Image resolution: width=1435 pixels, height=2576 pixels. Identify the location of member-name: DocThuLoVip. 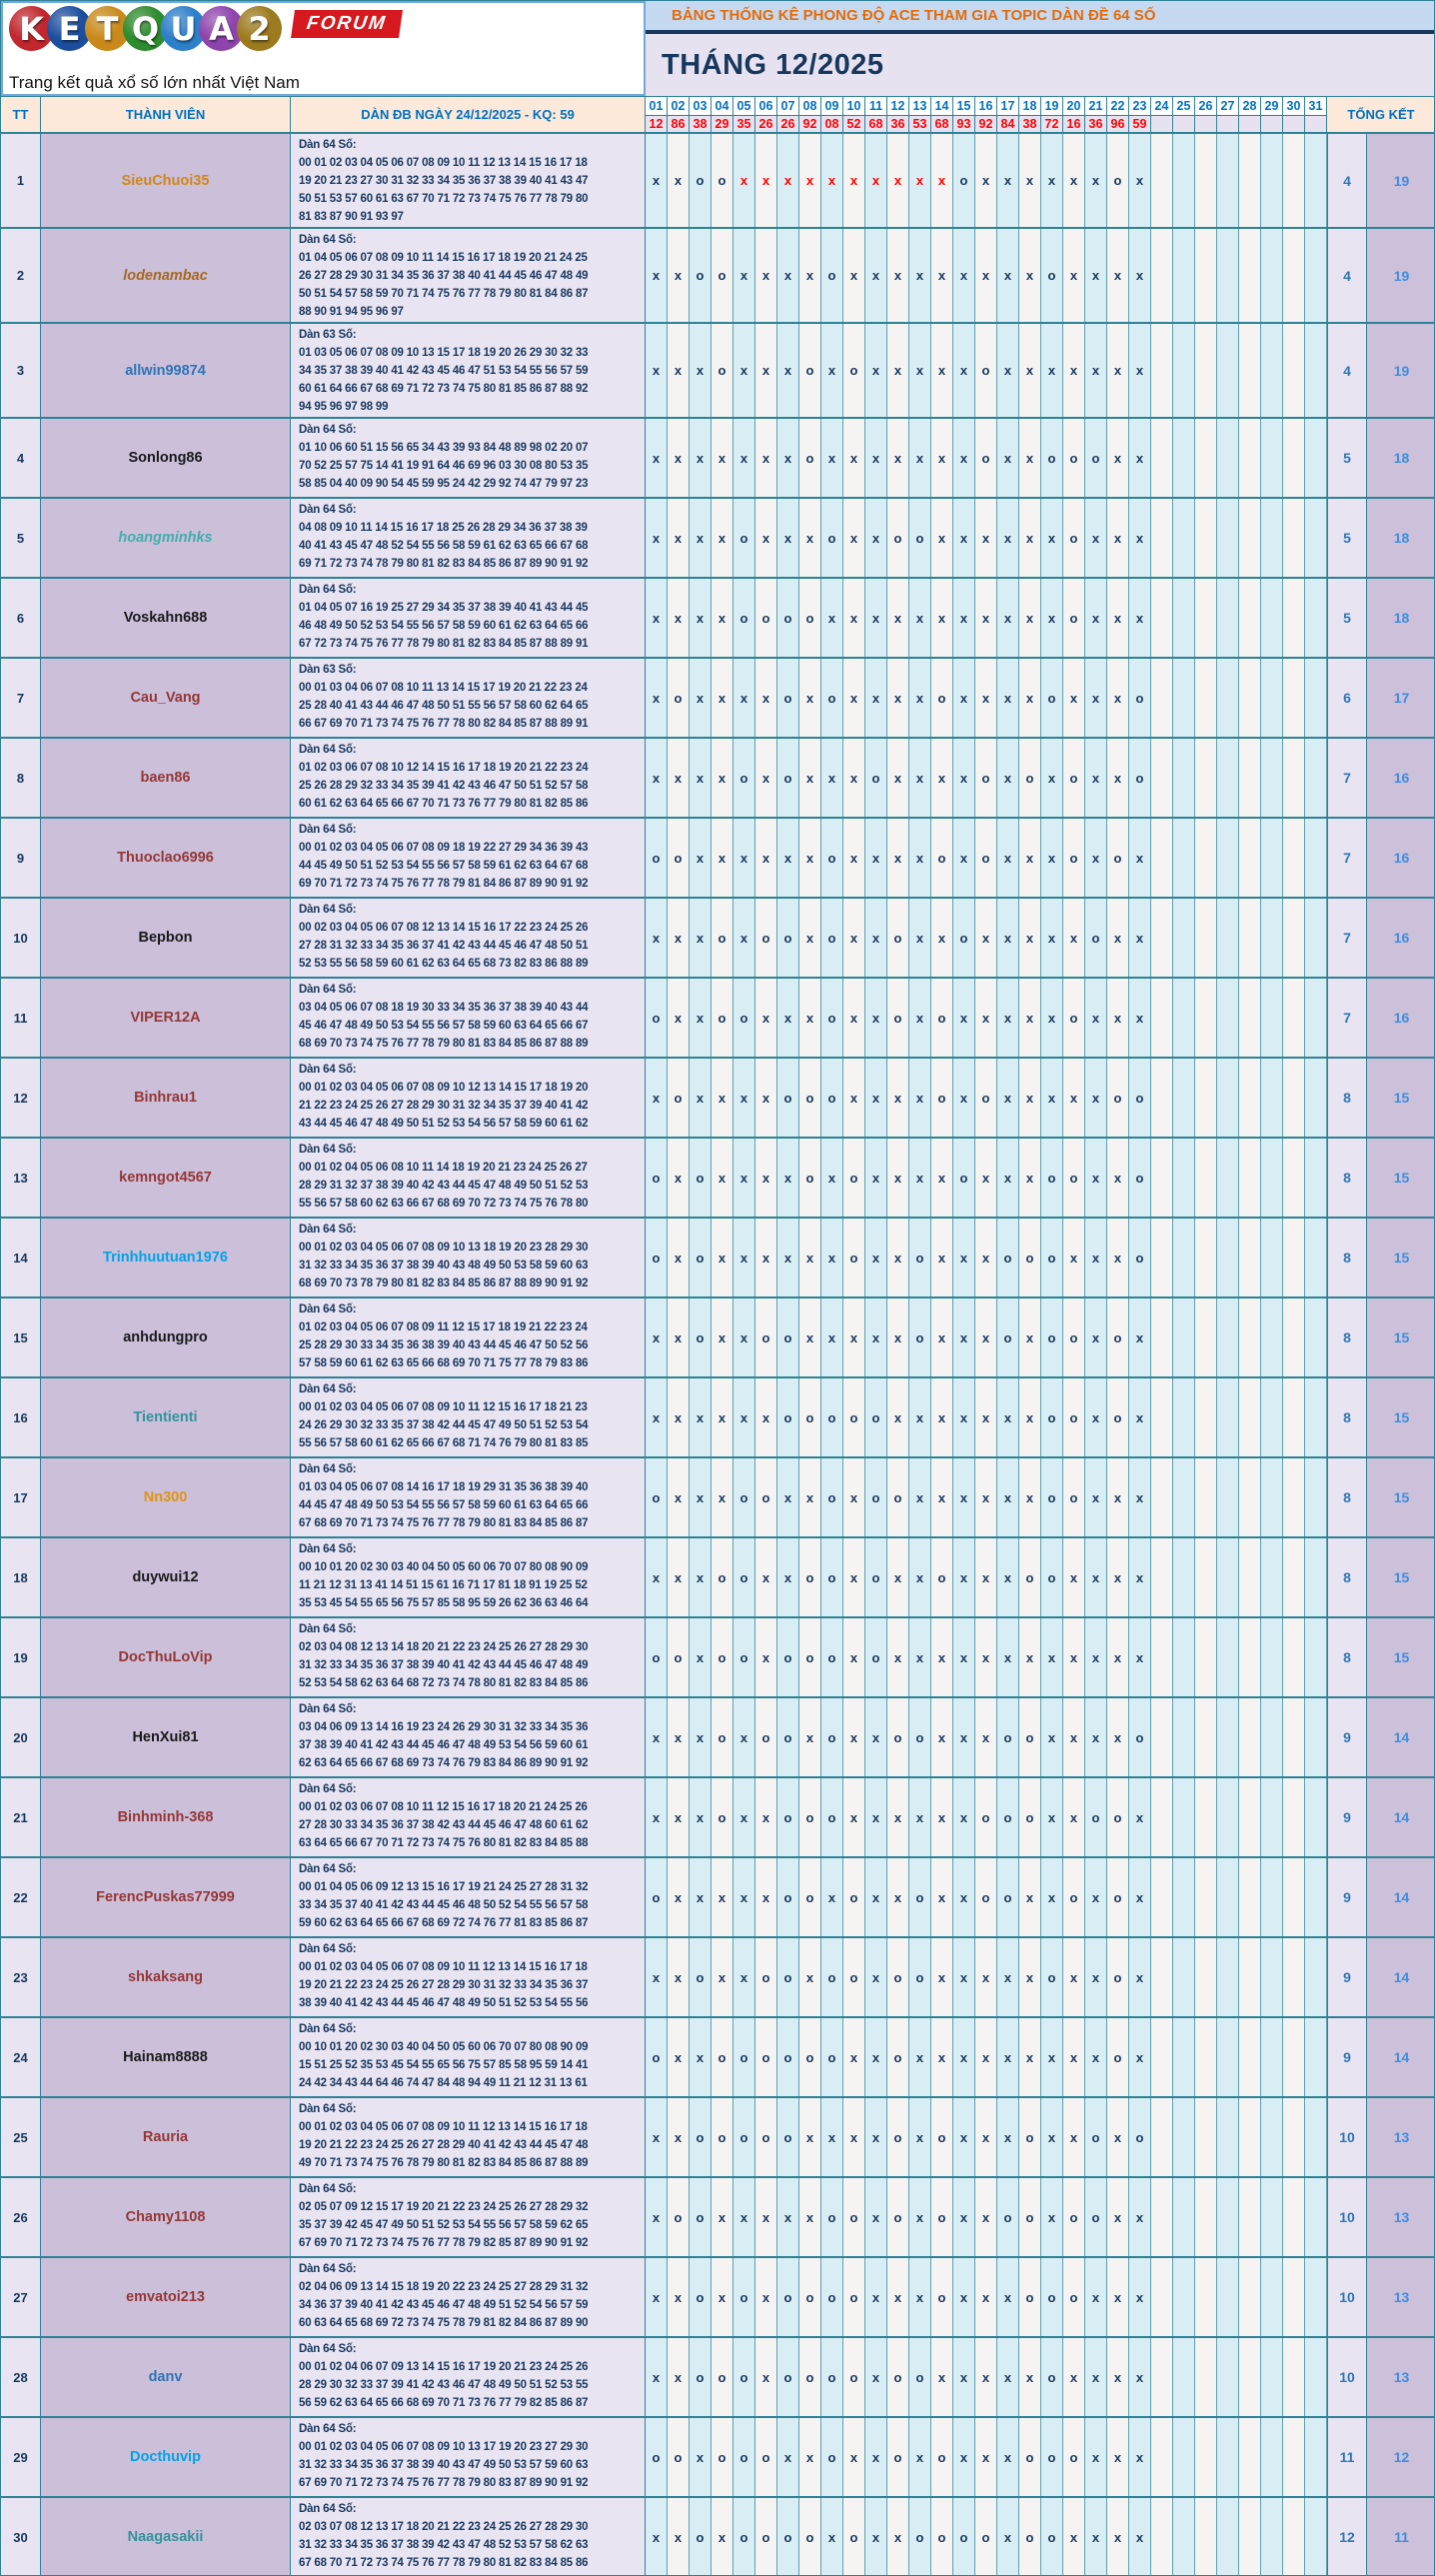
(166, 1657).